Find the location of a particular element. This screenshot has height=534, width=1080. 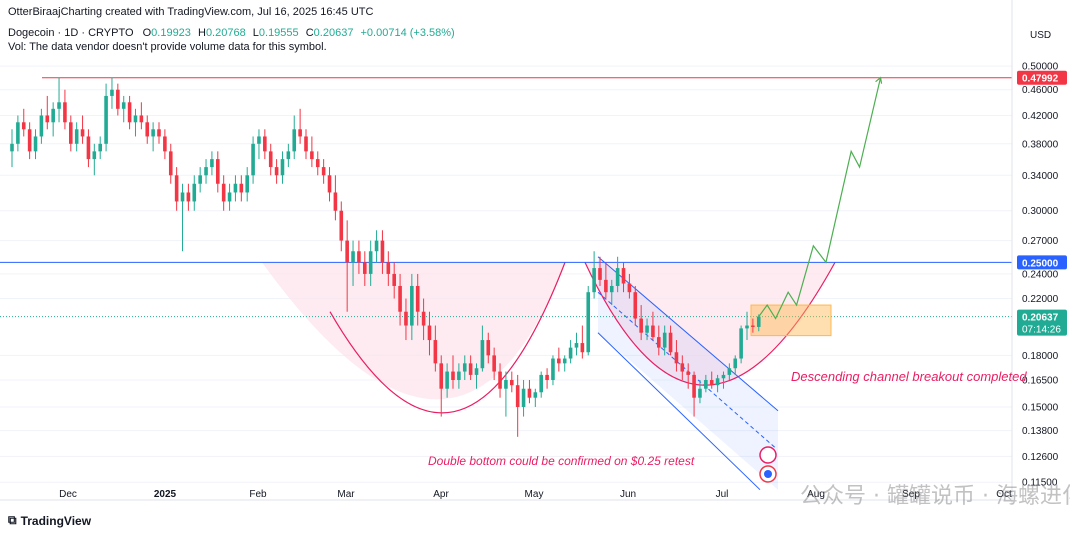

projection-path is located at coordinates (820, 198).